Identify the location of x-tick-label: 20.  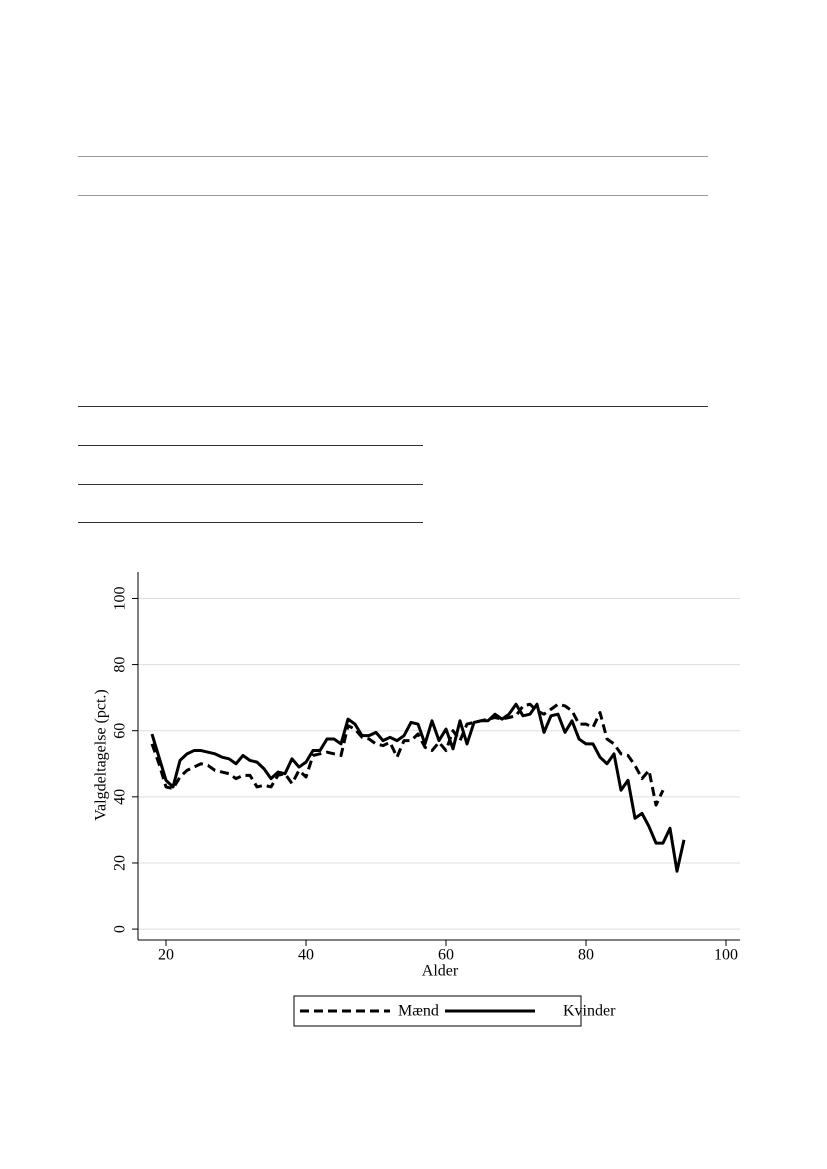
(166, 955).